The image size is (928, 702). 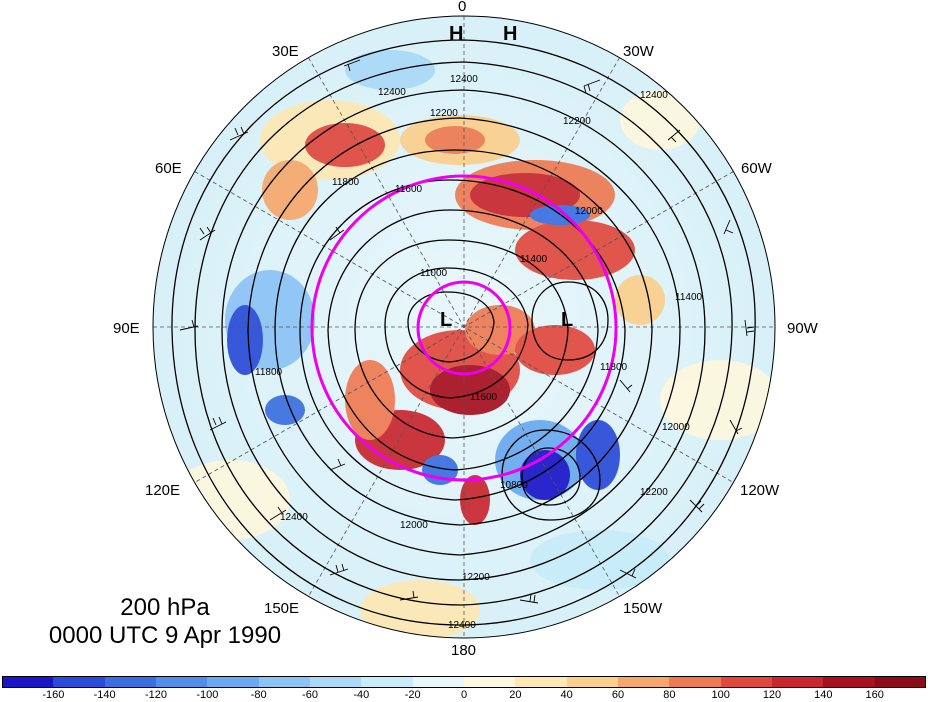 What do you see at coordinates (514, 485) in the screenshot?
I see `contour-label: 10800` at bounding box center [514, 485].